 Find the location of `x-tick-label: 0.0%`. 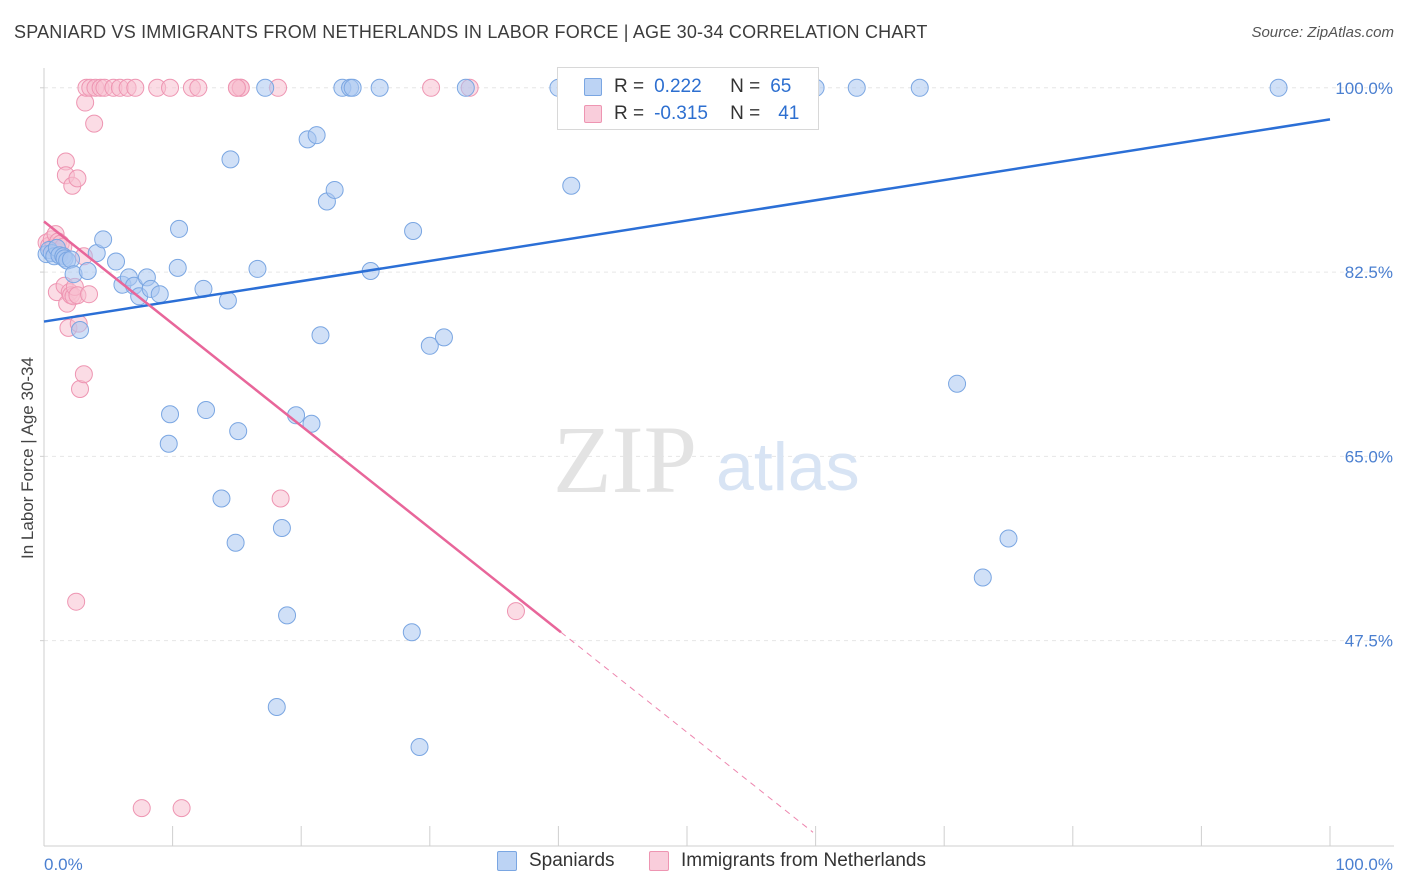

x-tick-label: 0.0% is located at coordinates (63, 864).